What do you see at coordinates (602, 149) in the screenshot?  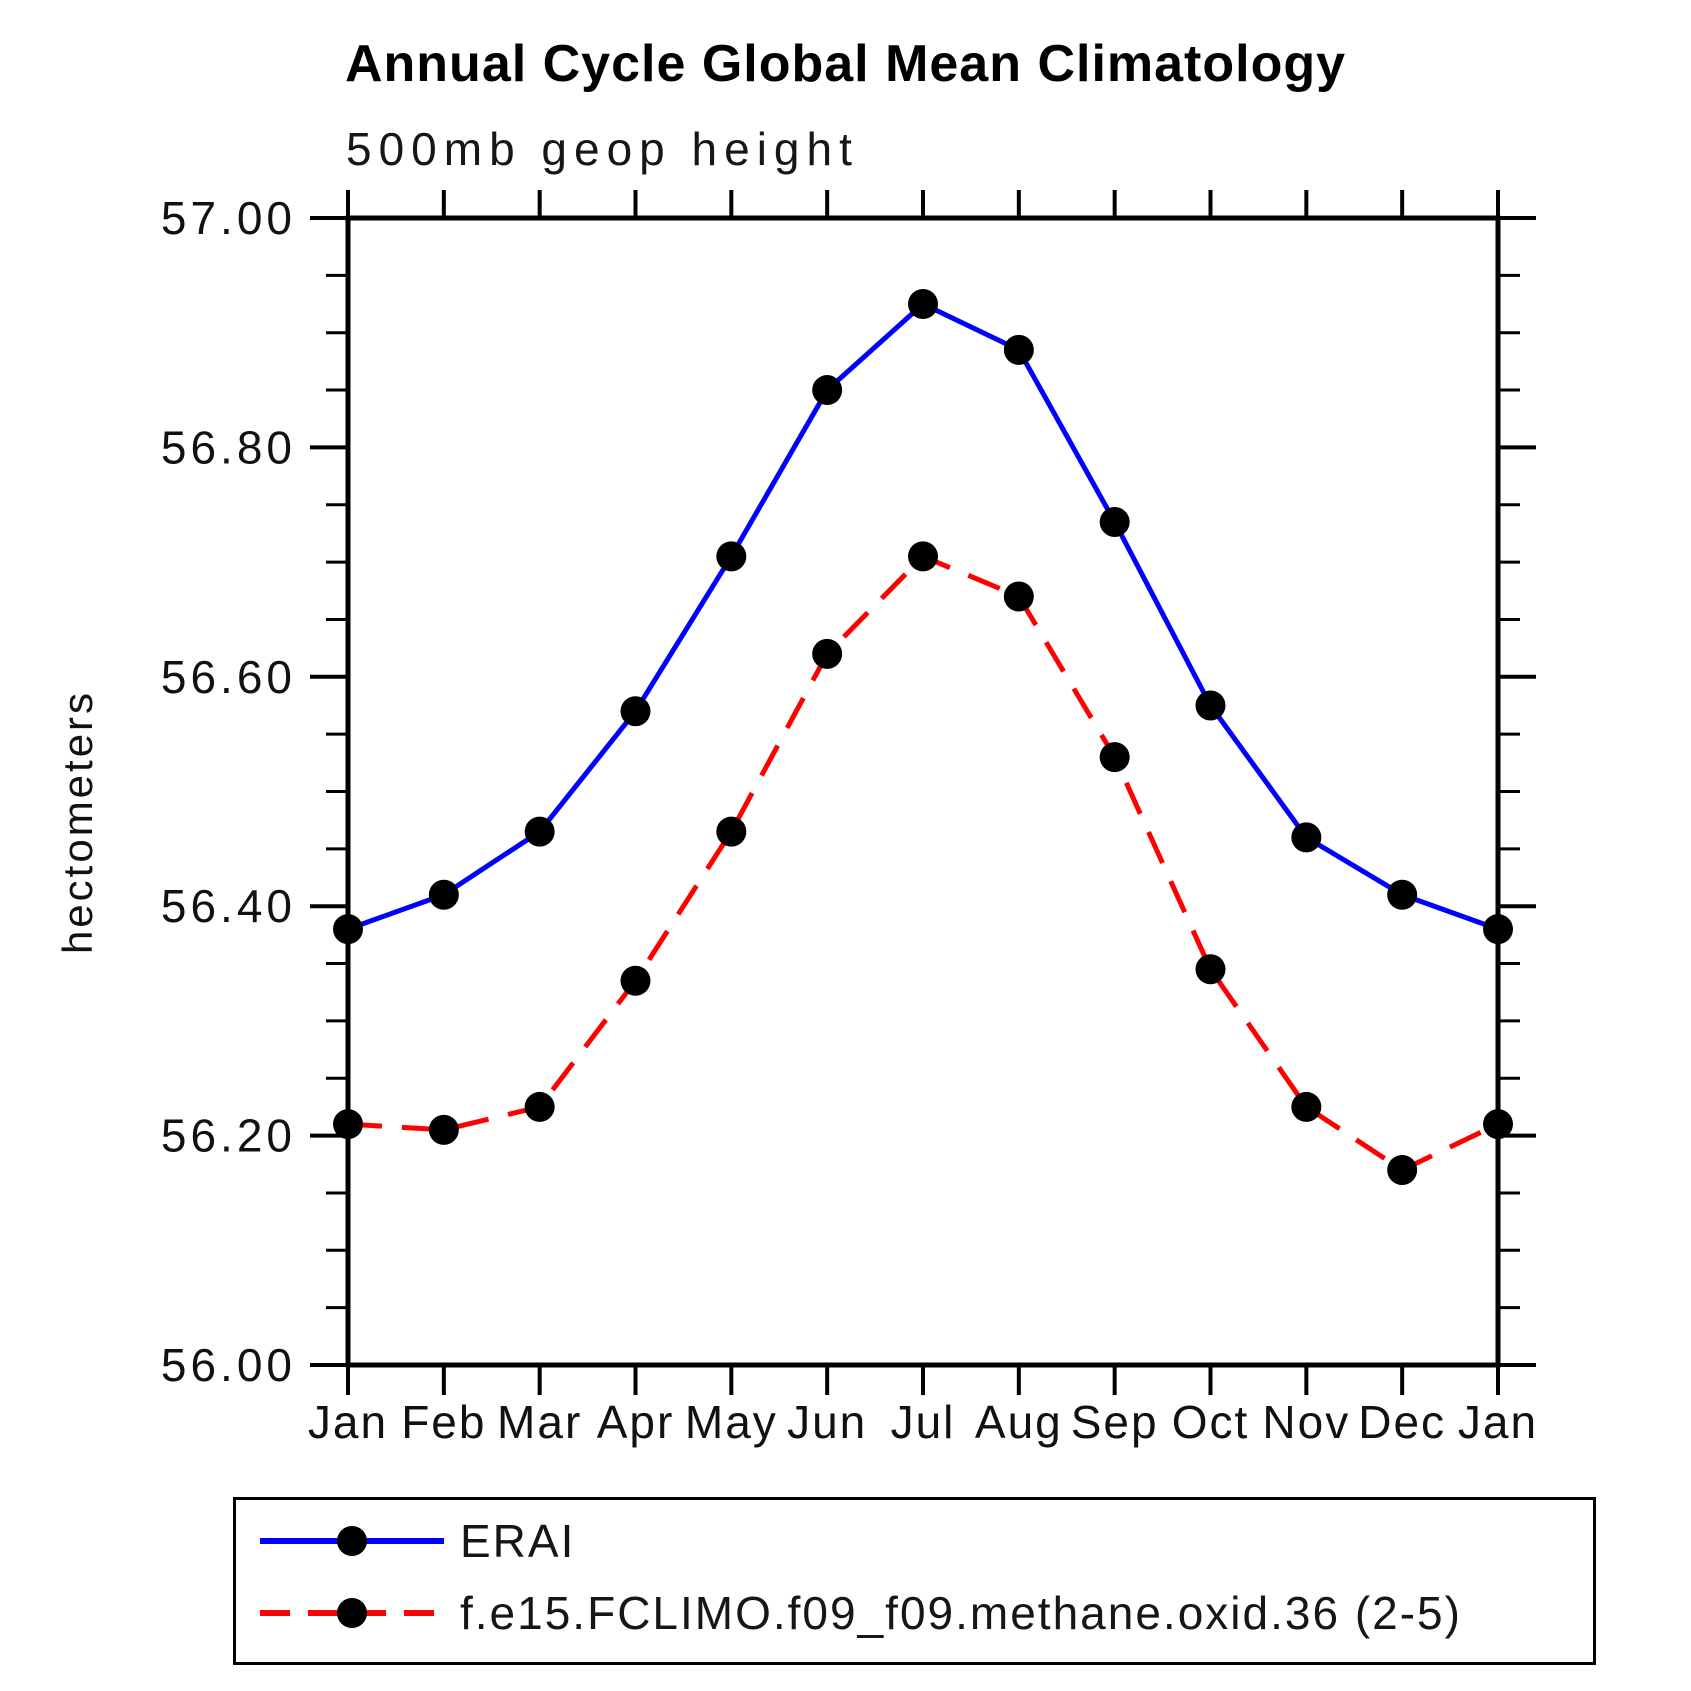 I see `chart-subtitle: 500mb geop height` at bounding box center [602, 149].